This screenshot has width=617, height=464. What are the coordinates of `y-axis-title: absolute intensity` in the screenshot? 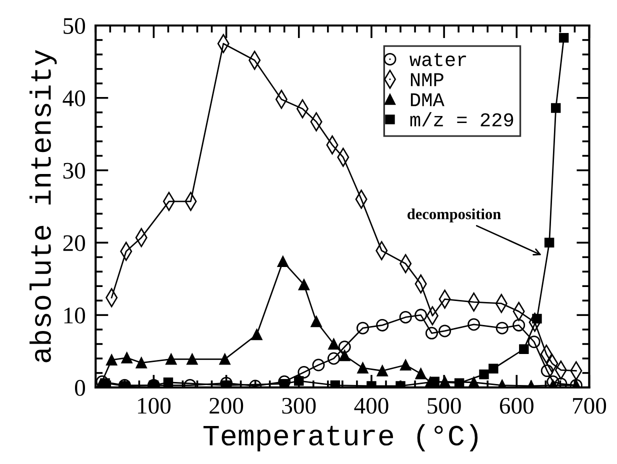 It's located at (43, 206).